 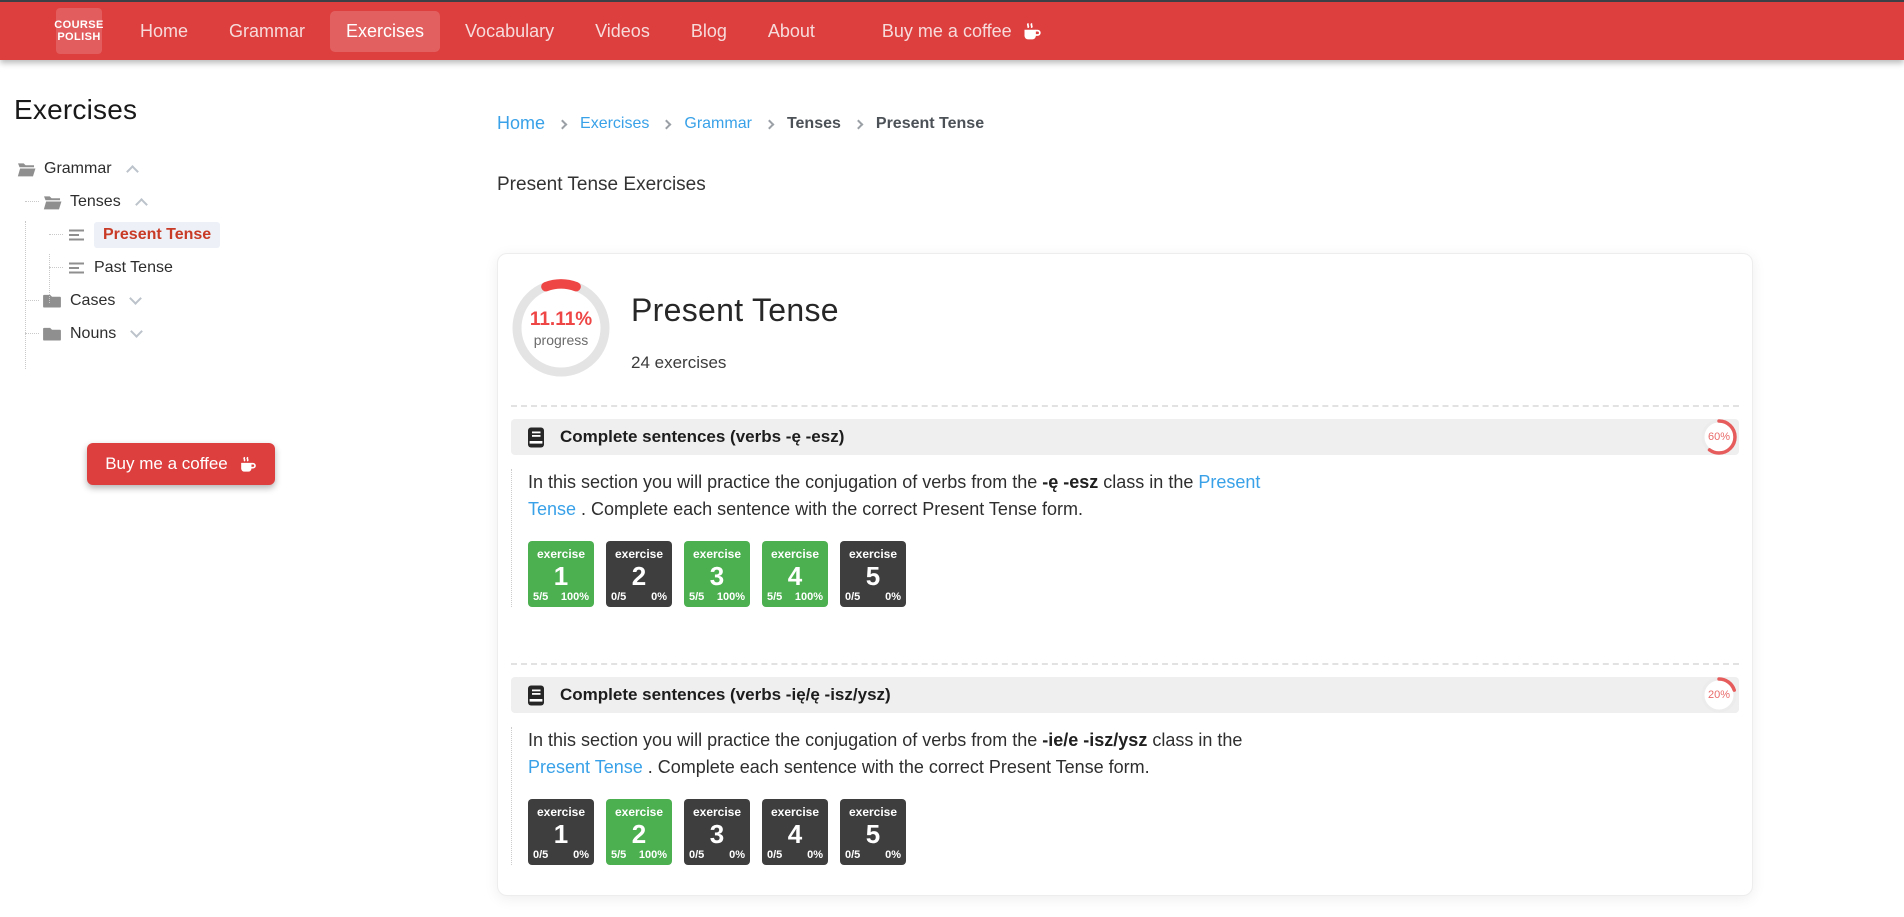 I want to click on progress-text: 11.11% progress, so click(x=561, y=328).